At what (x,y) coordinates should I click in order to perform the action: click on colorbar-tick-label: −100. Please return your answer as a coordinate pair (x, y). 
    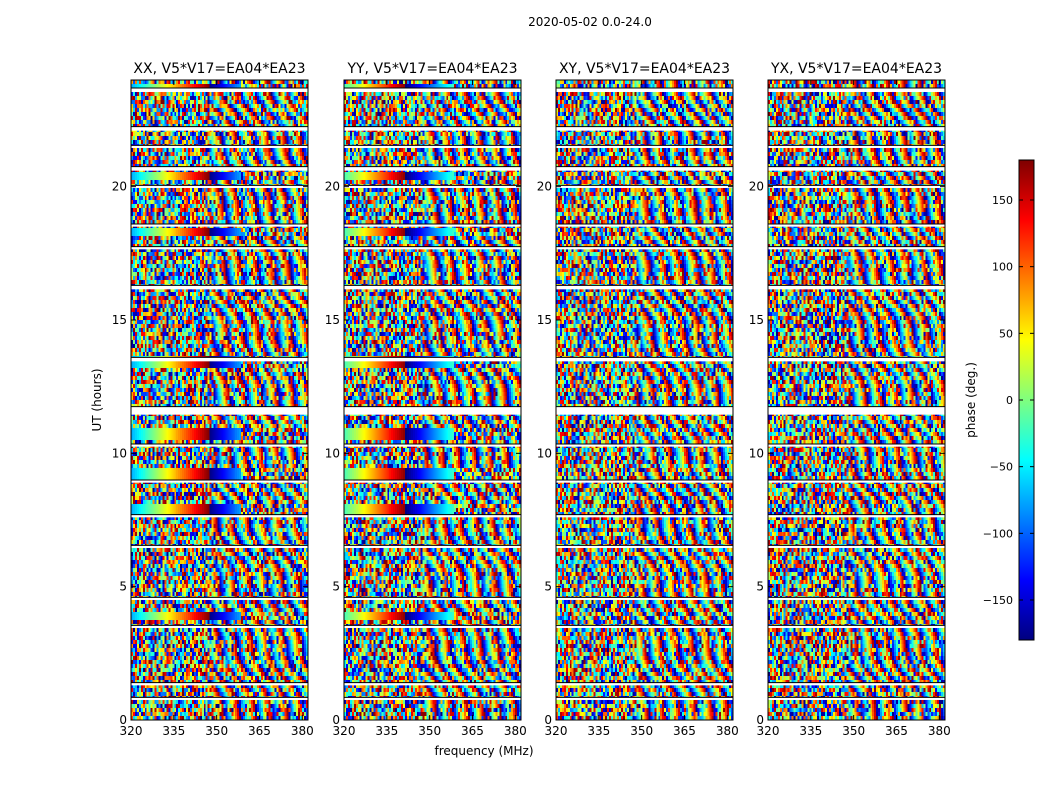
    Looking at the image, I should click on (998, 533).